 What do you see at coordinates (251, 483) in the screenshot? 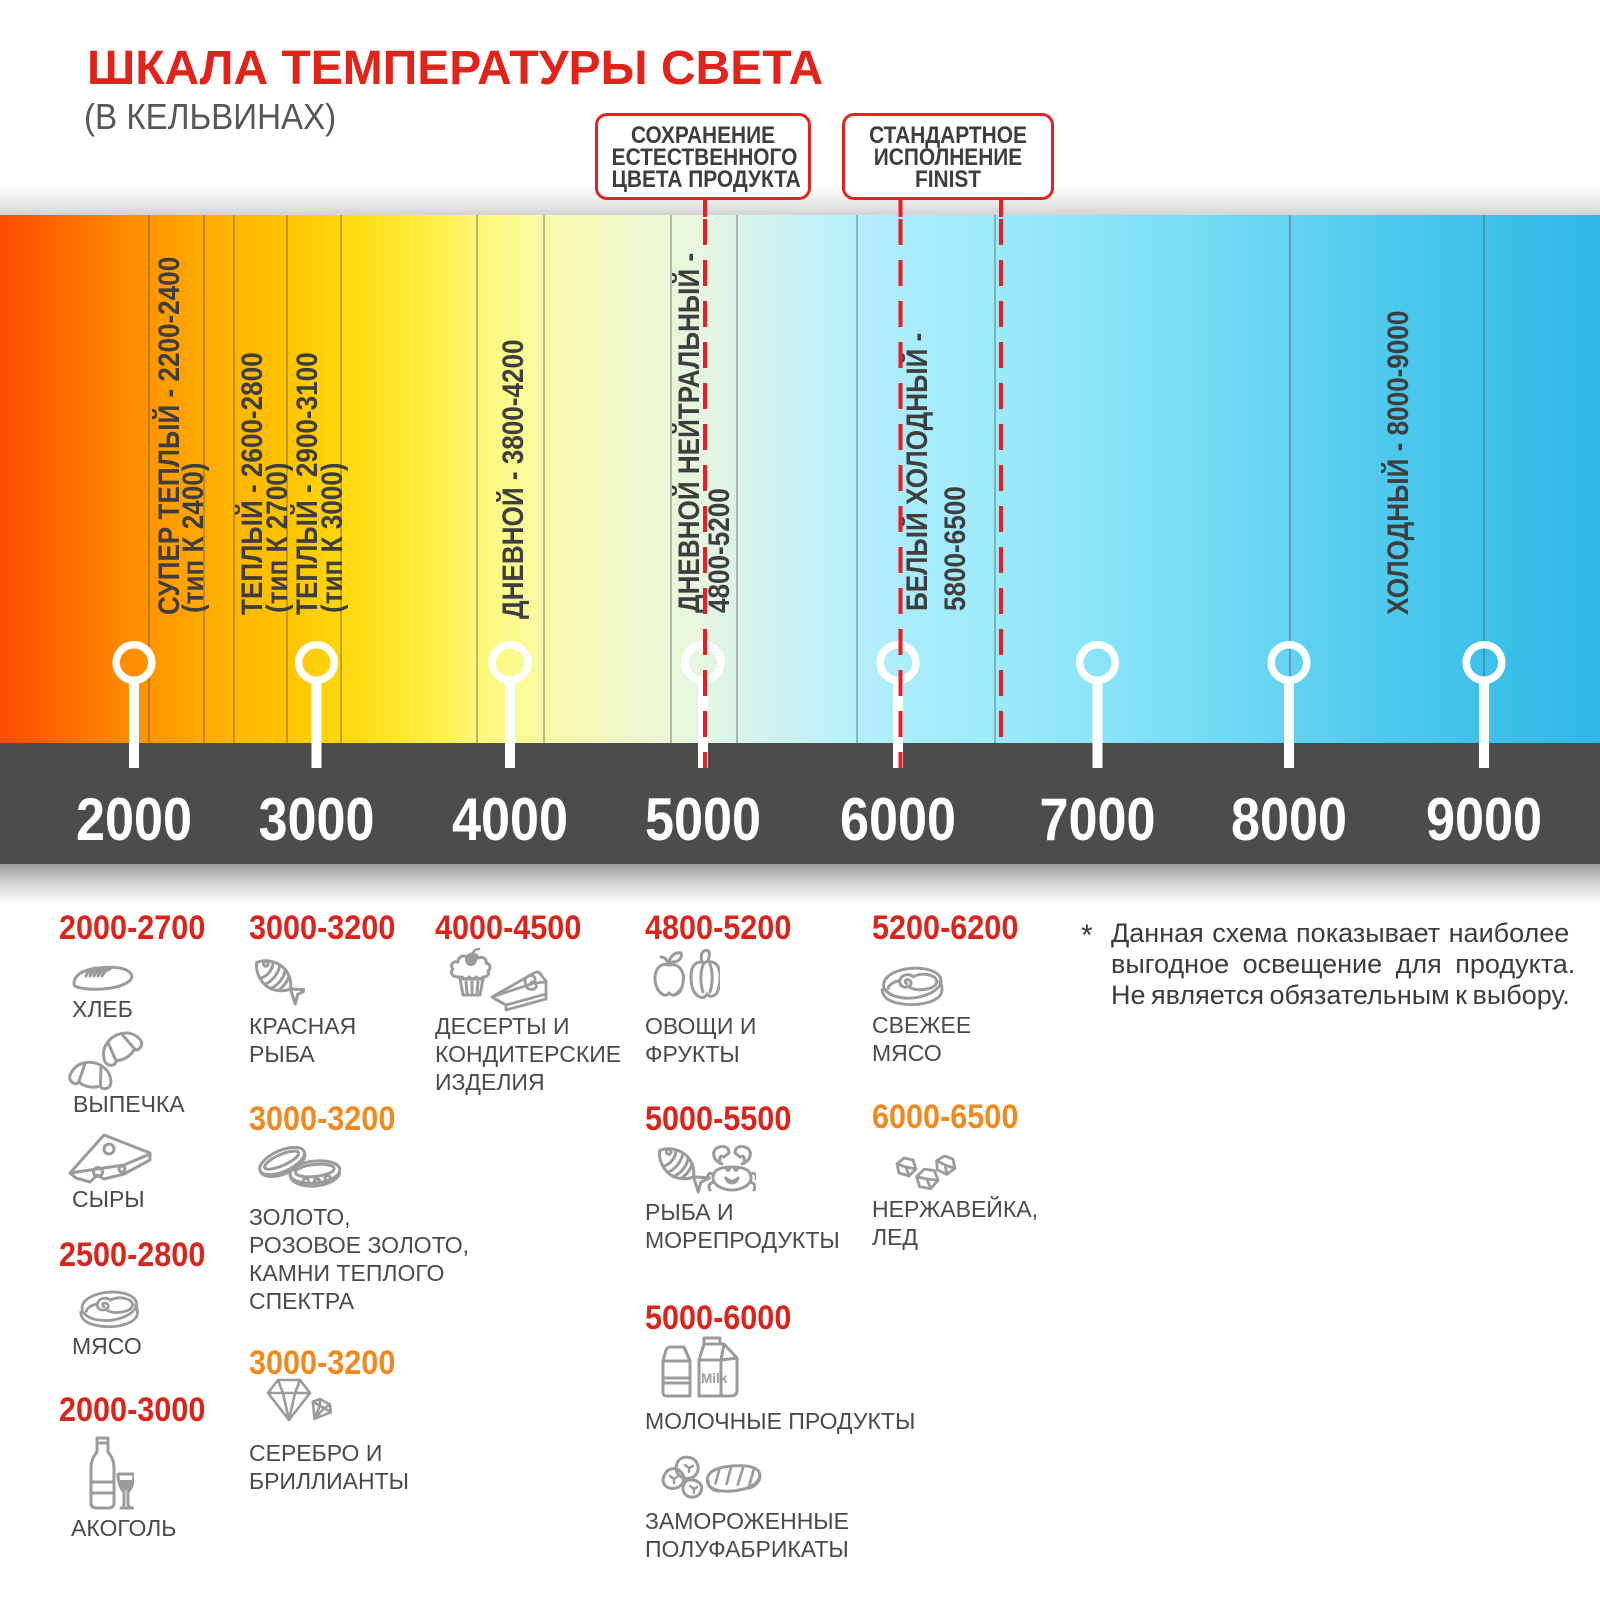
I see `svg-text: ТЕПЛЫЙ - 2600-2800` at bounding box center [251, 483].